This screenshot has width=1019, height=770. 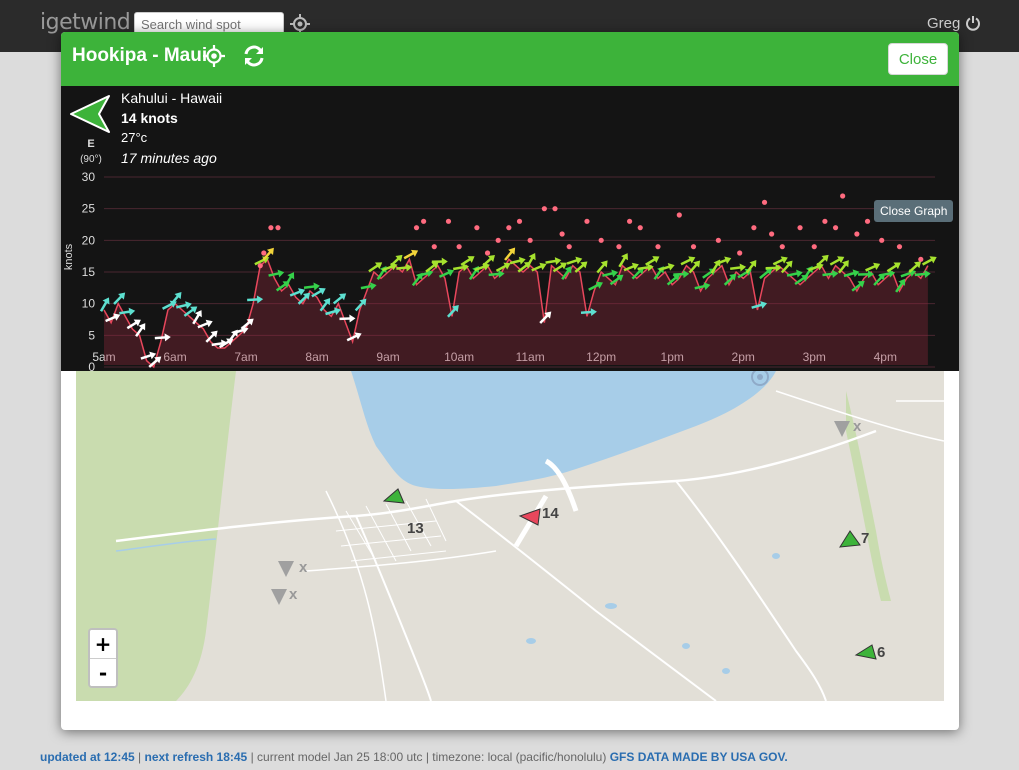 What do you see at coordinates (89, 272) in the screenshot?
I see `y-tick-label: 15` at bounding box center [89, 272].